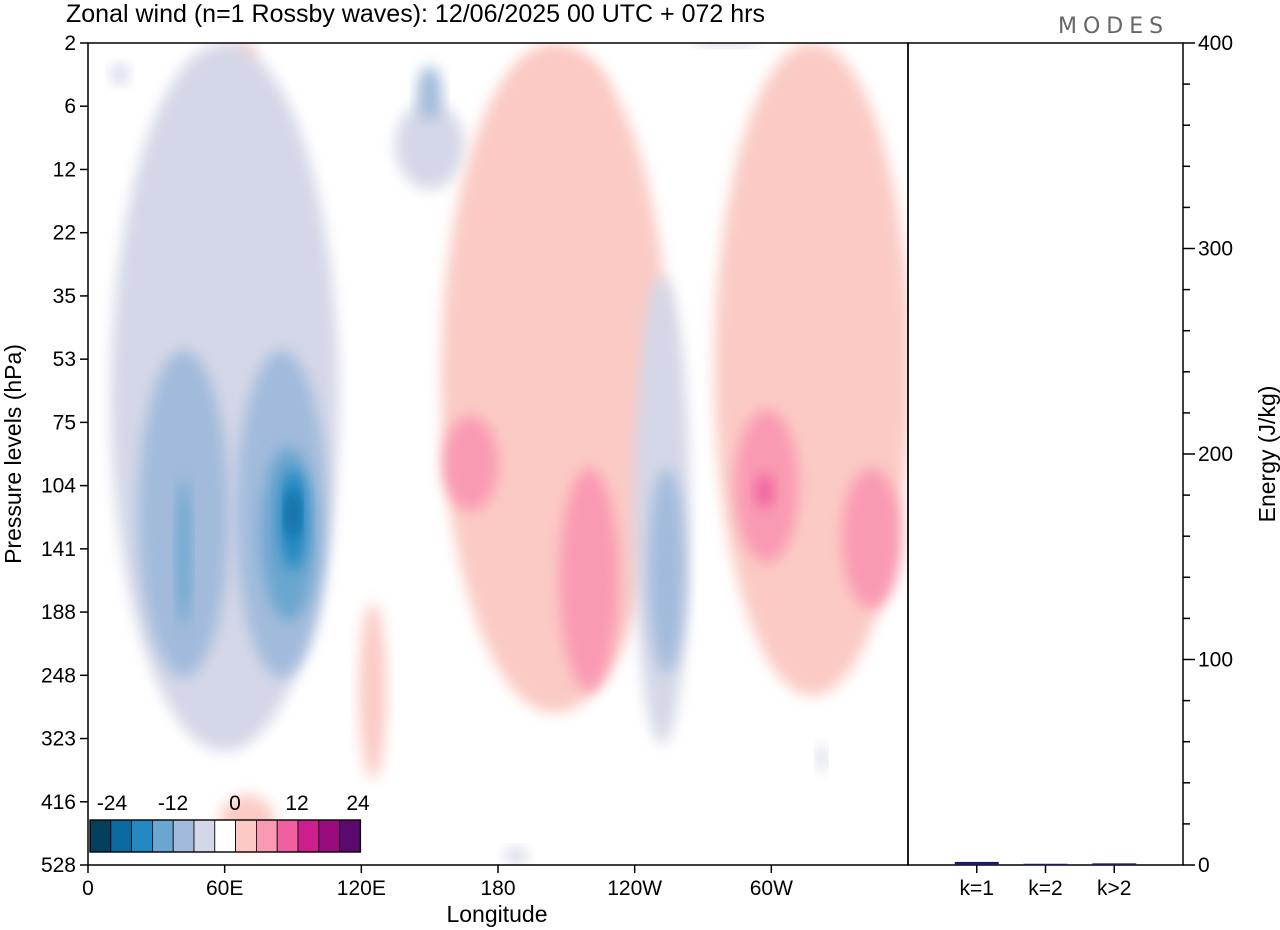 This screenshot has width=1280, height=930. What do you see at coordinates (497, 888) in the screenshot?
I see `longitude-tick-label: 180` at bounding box center [497, 888].